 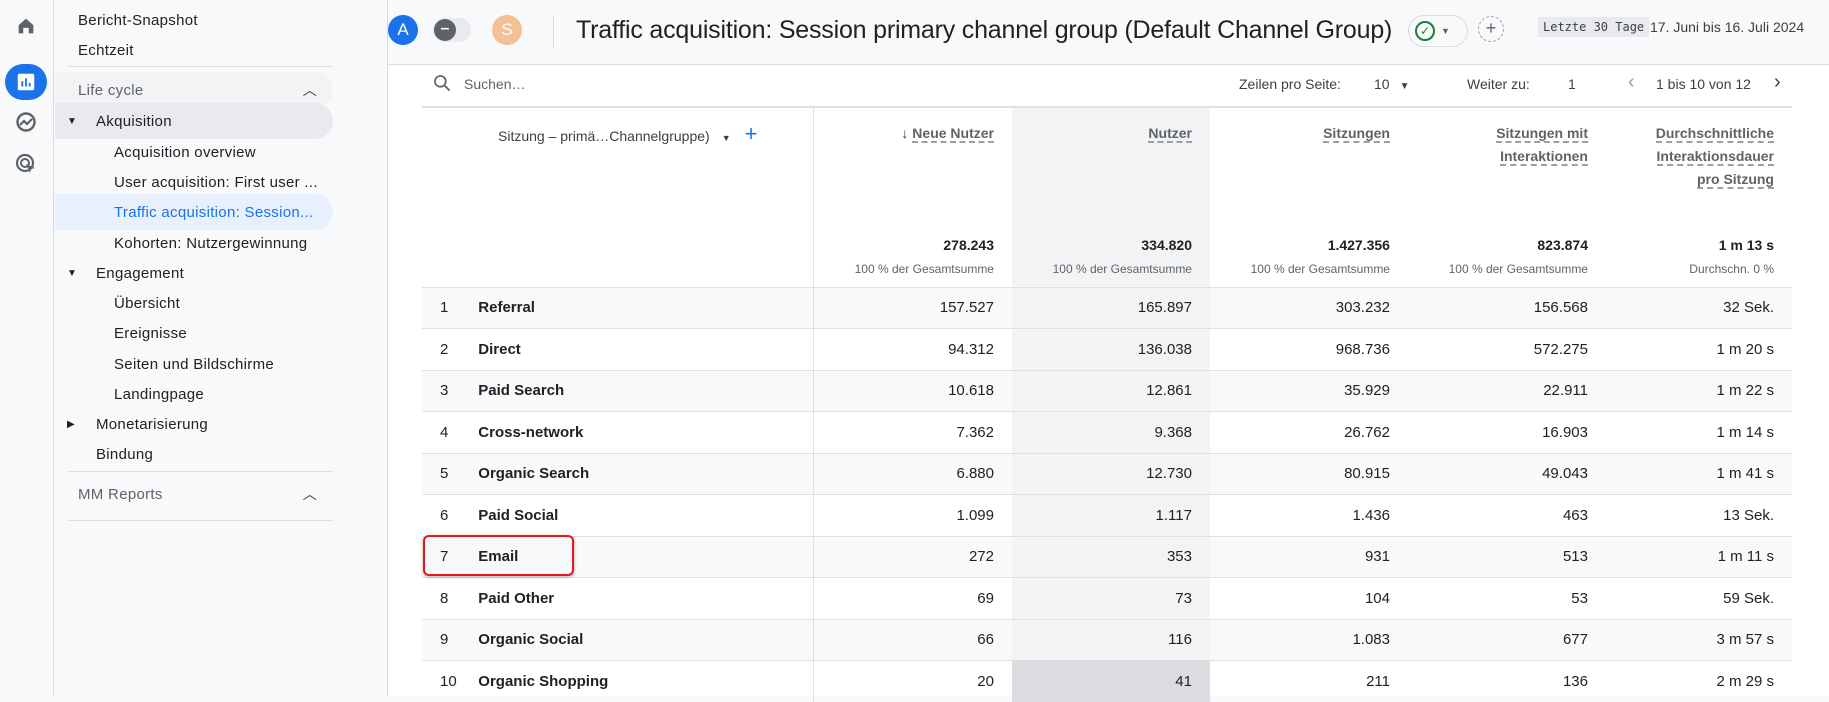 What do you see at coordinates (1300, 245) in the screenshot?
I see `total-value: 1.427.356` at bounding box center [1300, 245].